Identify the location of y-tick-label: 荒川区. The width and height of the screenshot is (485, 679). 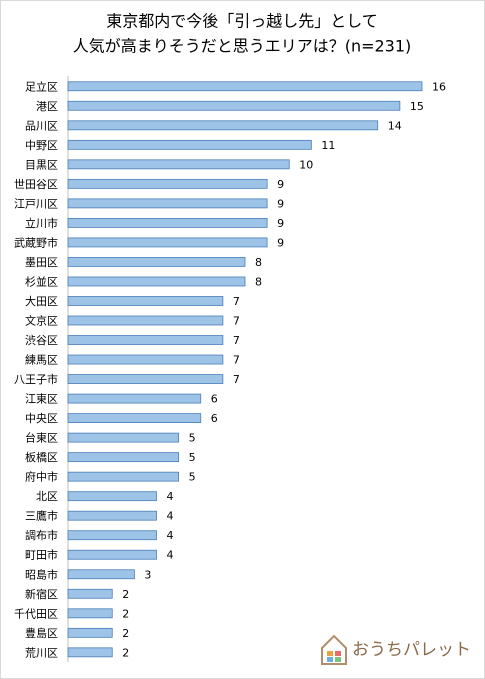
(41, 652).